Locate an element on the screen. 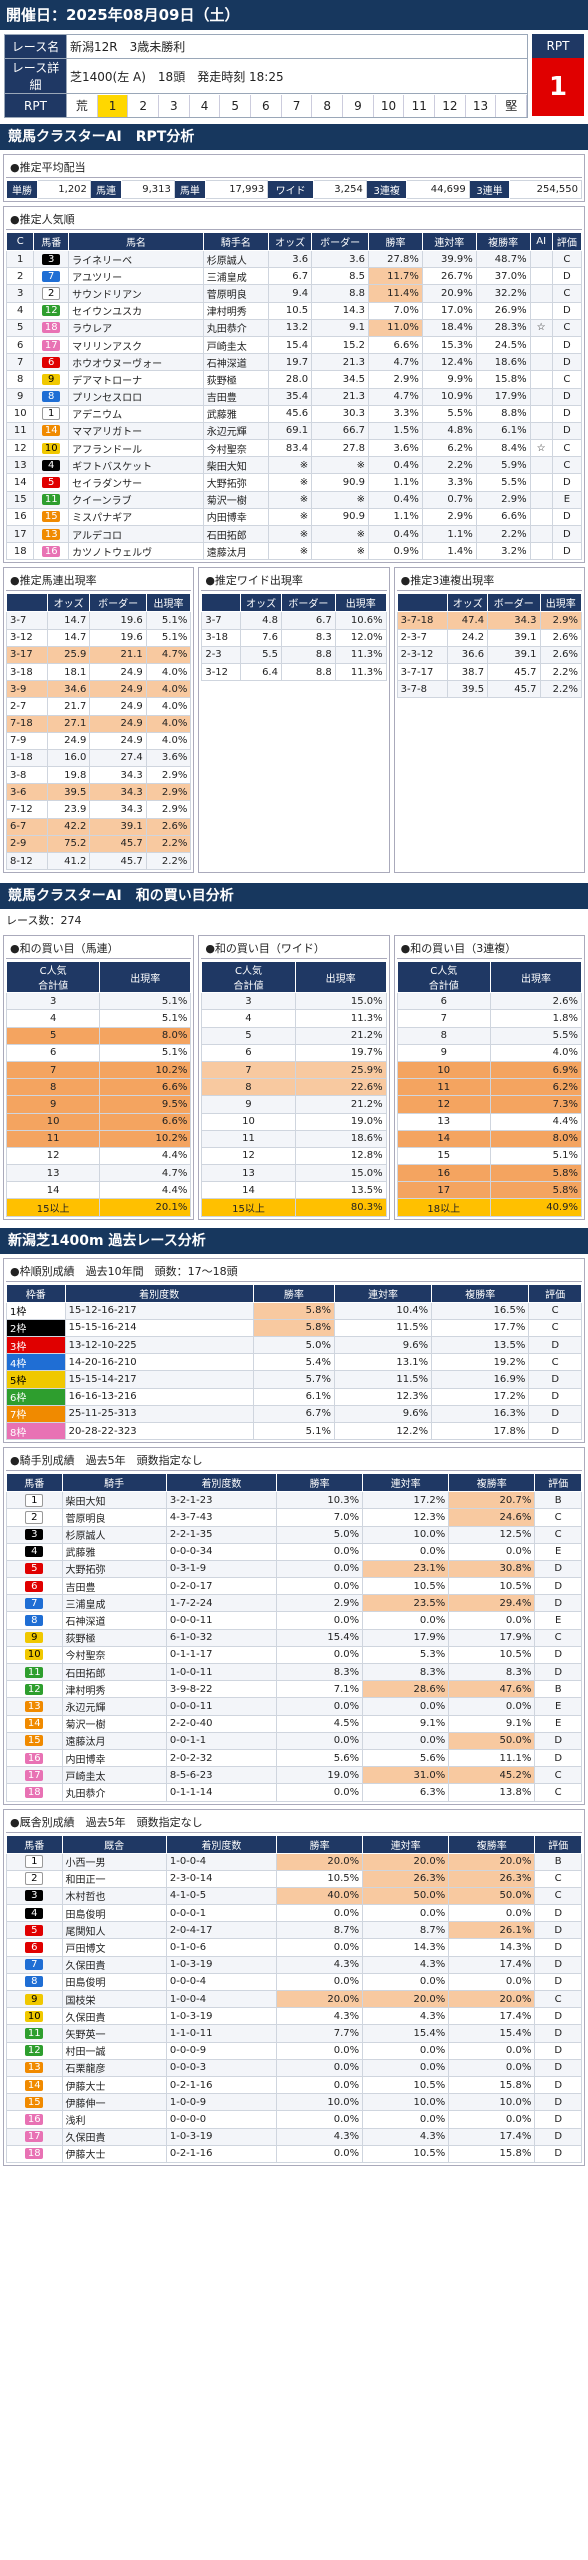 The height and width of the screenshot is (2560, 588). cell: 40.0% is located at coordinates (320, 1896).